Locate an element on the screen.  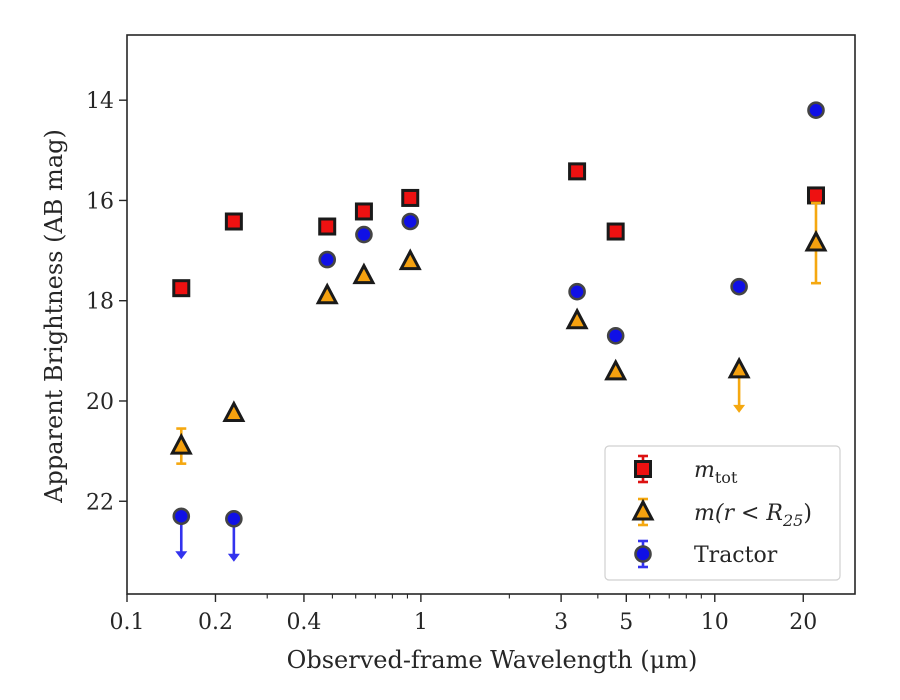
legend-item: m(r < R25) is located at coordinates (721, 513).